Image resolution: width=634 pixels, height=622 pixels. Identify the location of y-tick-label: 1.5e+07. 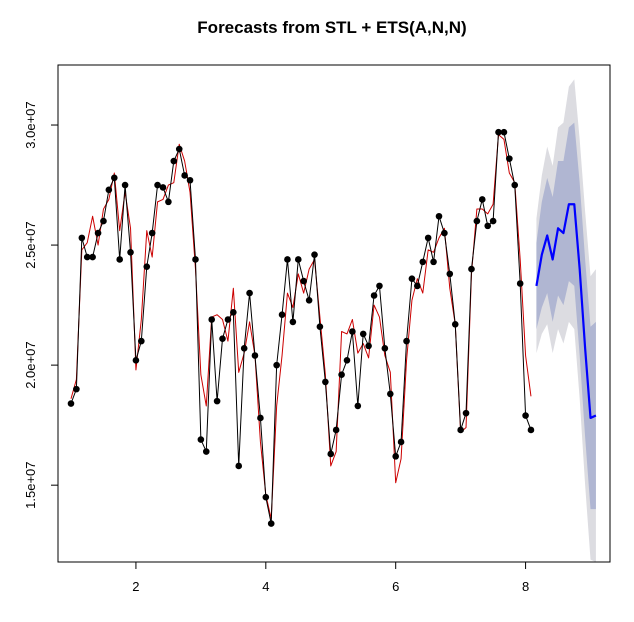
(30, 484).